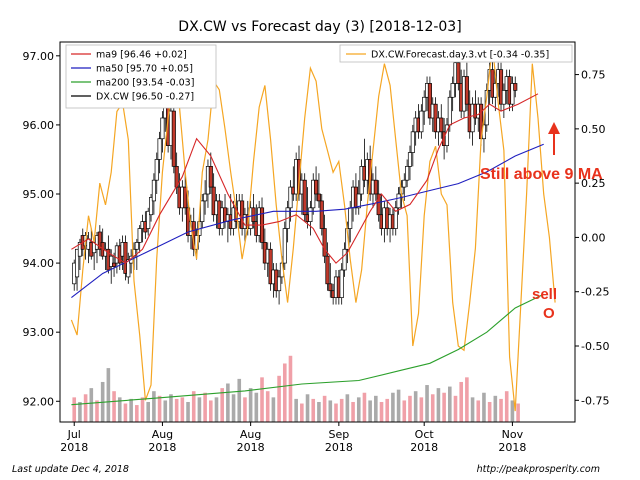  What do you see at coordinates (541, 174) in the screenshot?
I see `annotation-still-above: Still above 9 MA` at bounding box center [541, 174].